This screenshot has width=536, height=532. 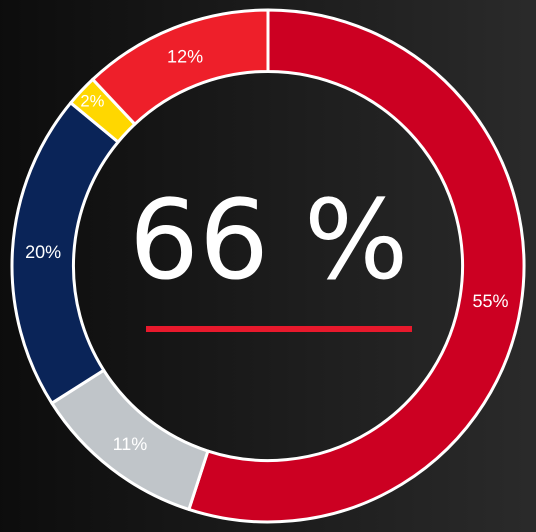 What do you see at coordinates (490, 301) in the screenshot?
I see `data-label: 55%` at bounding box center [490, 301].